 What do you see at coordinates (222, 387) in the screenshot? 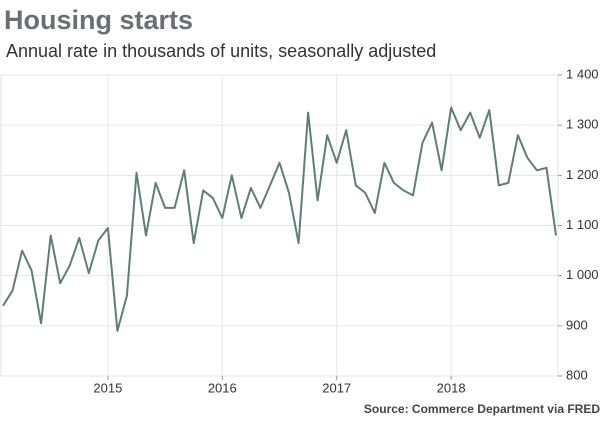
I see `x-tick-label: 2016` at bounding box center [222, 387].